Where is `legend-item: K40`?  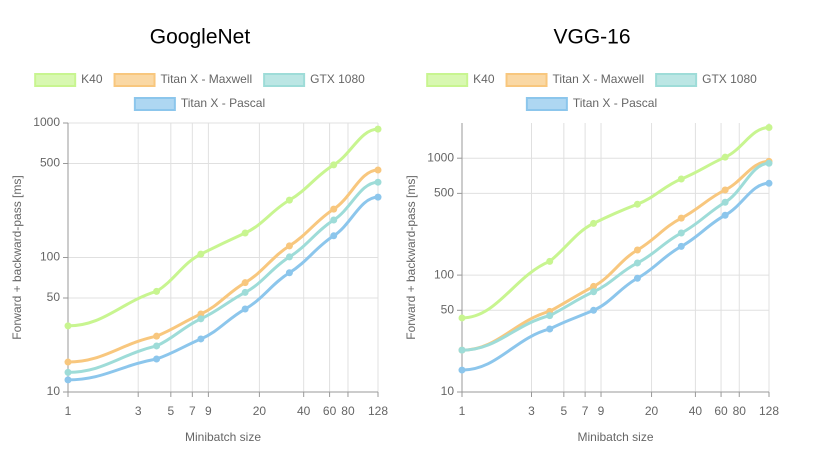 legend-item: K40 is located at coordinates (68, 79).